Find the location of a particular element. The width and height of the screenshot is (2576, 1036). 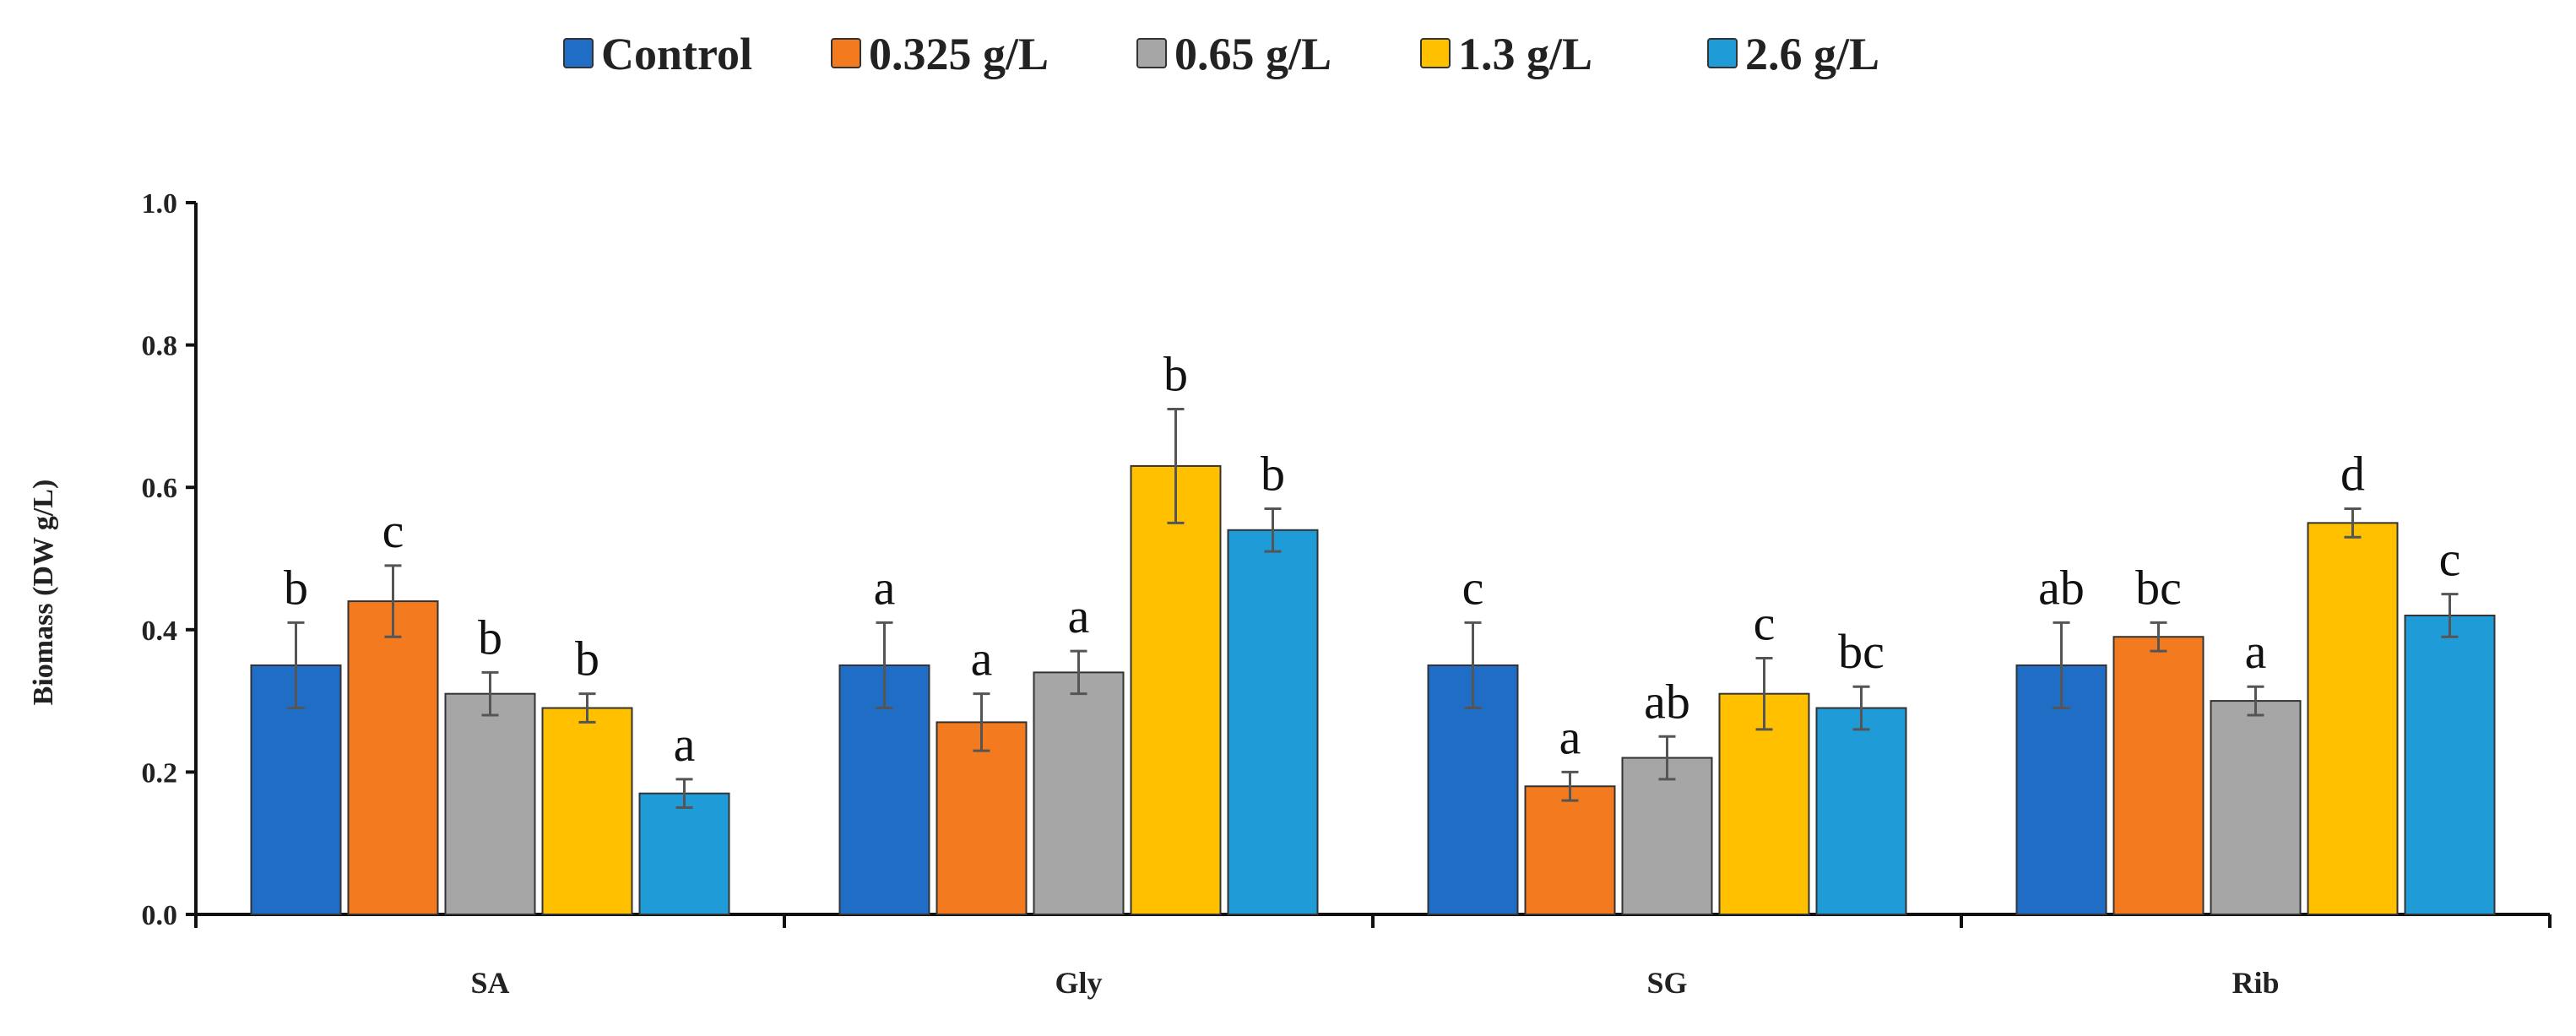

y-tick-label: 1.0 is located at coordinates (160, 204).